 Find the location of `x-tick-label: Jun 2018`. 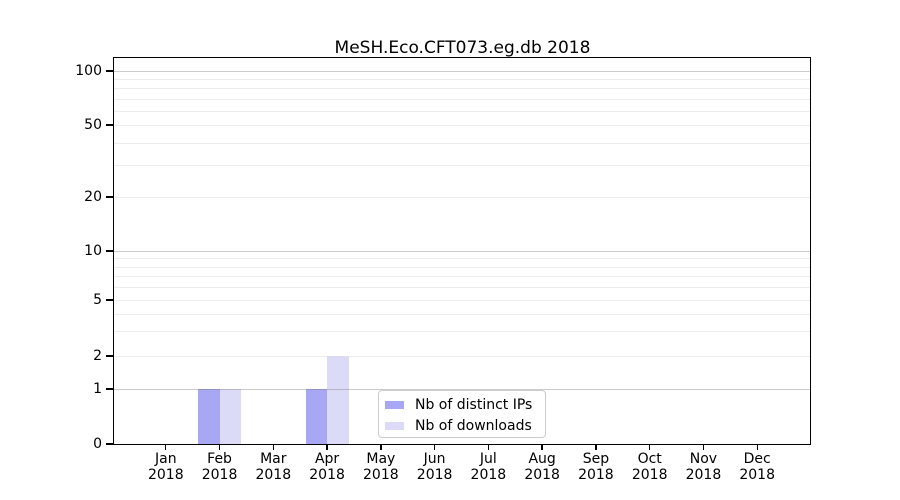

x-tick-label: Jun 2018 is located at coordinates (435, 467).